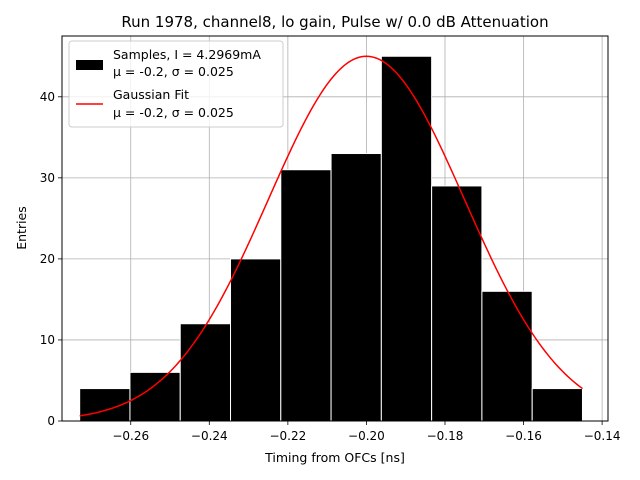 The height and width of the screenshot is (480, 640). What do you see at coordinates (173, 112) in the screenshot?
I see `legend-fit-stats: μ = -0.2, σ = 0.025` at bounding box center [173, 112].